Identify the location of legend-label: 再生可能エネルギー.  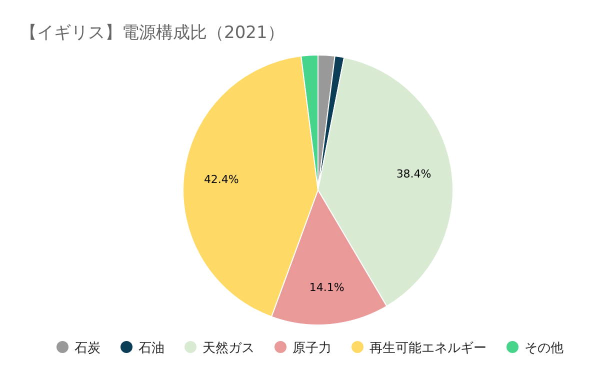
(428, 348).